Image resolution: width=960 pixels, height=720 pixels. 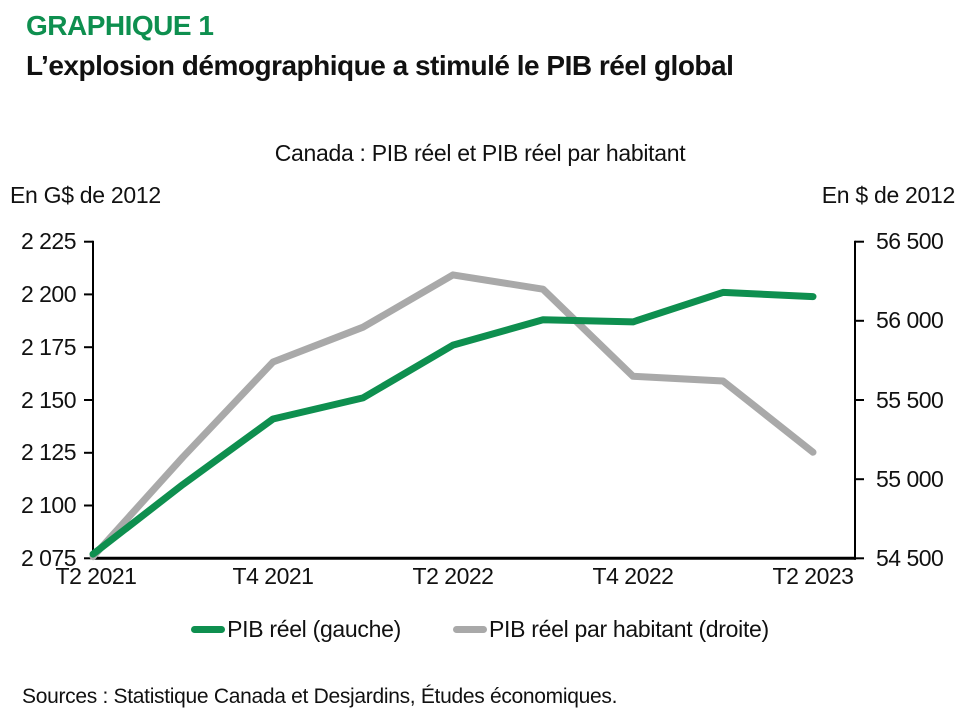 What do you see at coordinates (48, 505) in the screenshot?
I see `left-tick-label: 2 100` at bounding box center [48, 505].